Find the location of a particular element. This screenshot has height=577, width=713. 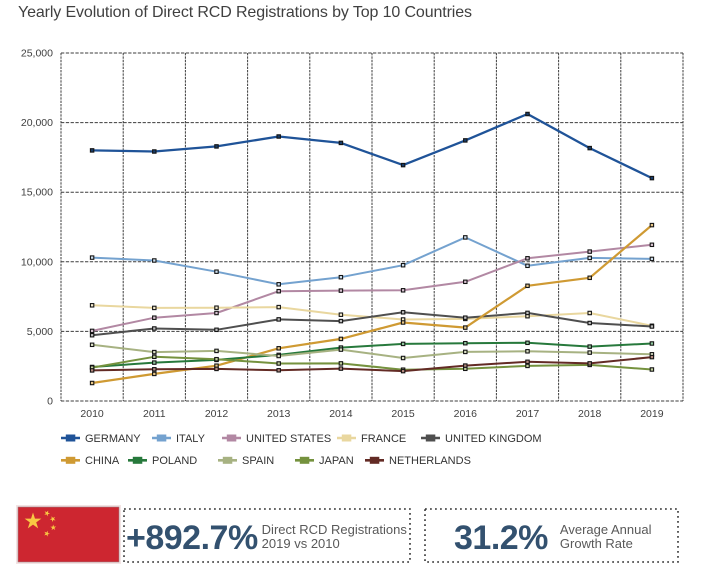

svg-text: 25,000 is located at coordinates (37, 54).